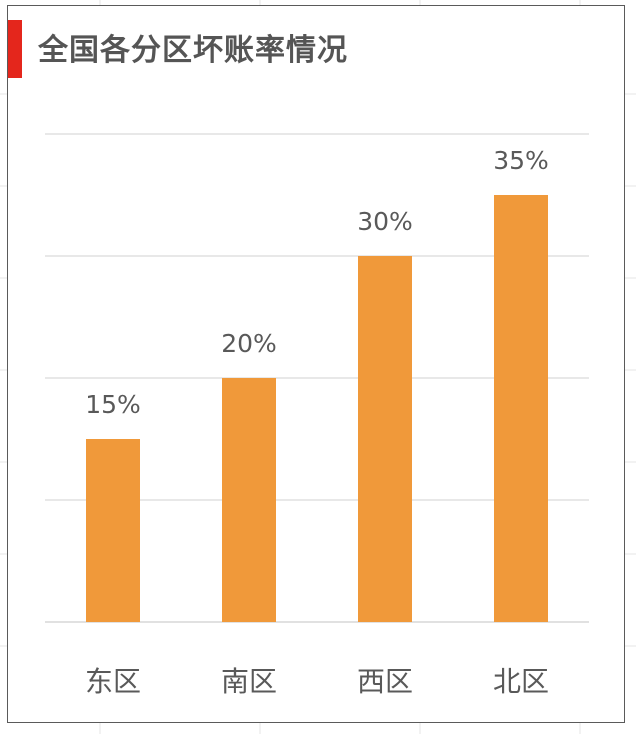  I want to click on title-accent-bar, so click(15, 49).